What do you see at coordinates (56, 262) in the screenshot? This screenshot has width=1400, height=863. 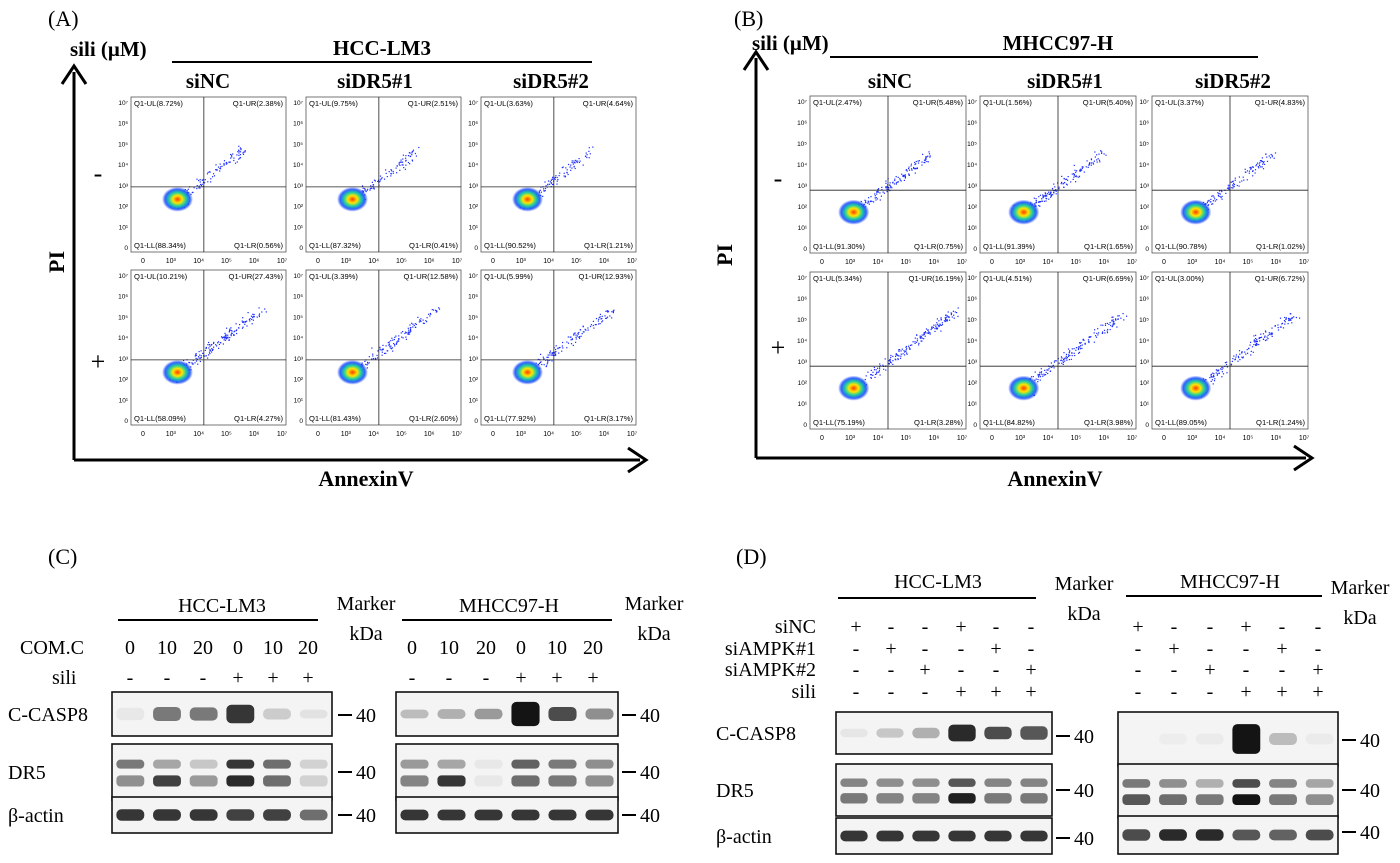 I see `panel-a-y-label: PI` at bounding box center [56, 262].